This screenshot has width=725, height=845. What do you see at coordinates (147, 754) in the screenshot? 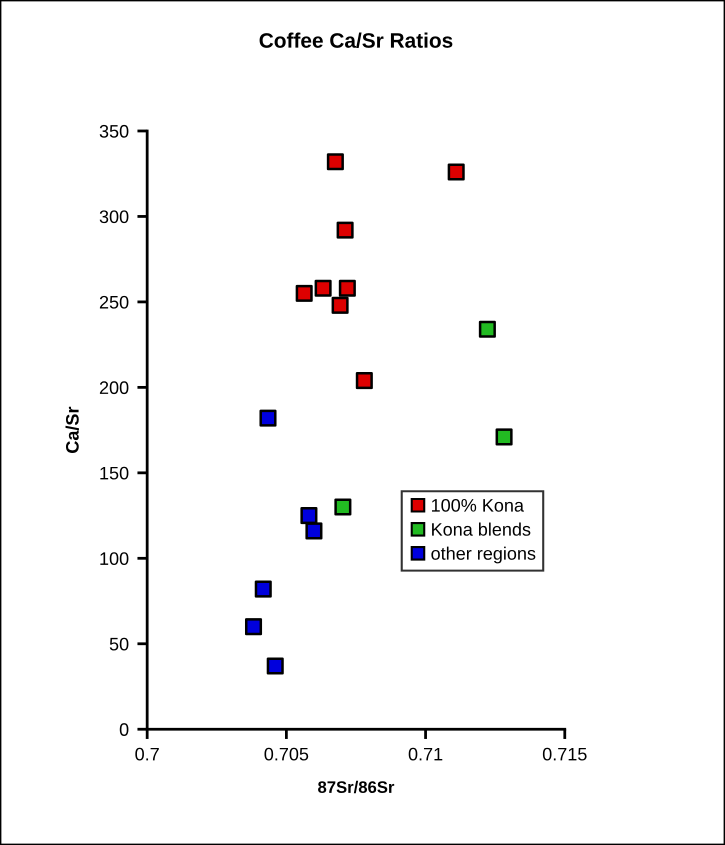
I see `x-tick-label: 0.7` at bounding box center [147, 754].